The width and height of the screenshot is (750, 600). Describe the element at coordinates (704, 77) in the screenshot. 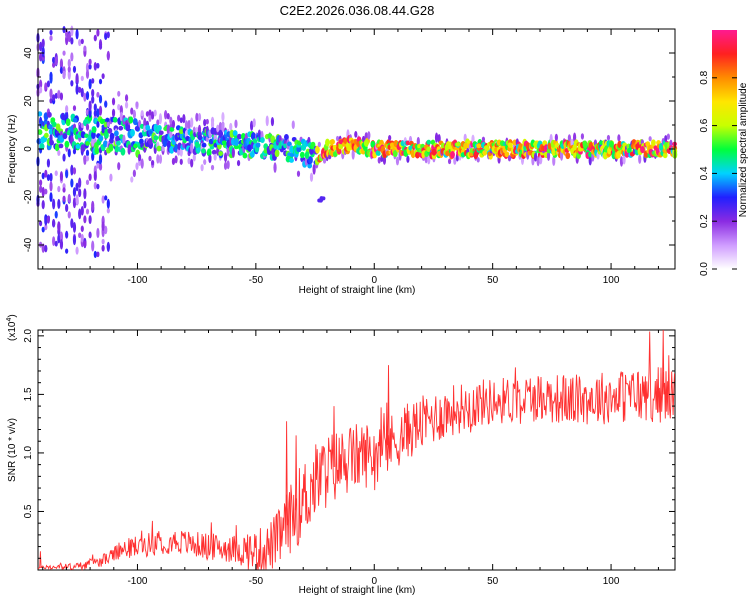

I see `colorbar-tick-label: 0.8` at that location.